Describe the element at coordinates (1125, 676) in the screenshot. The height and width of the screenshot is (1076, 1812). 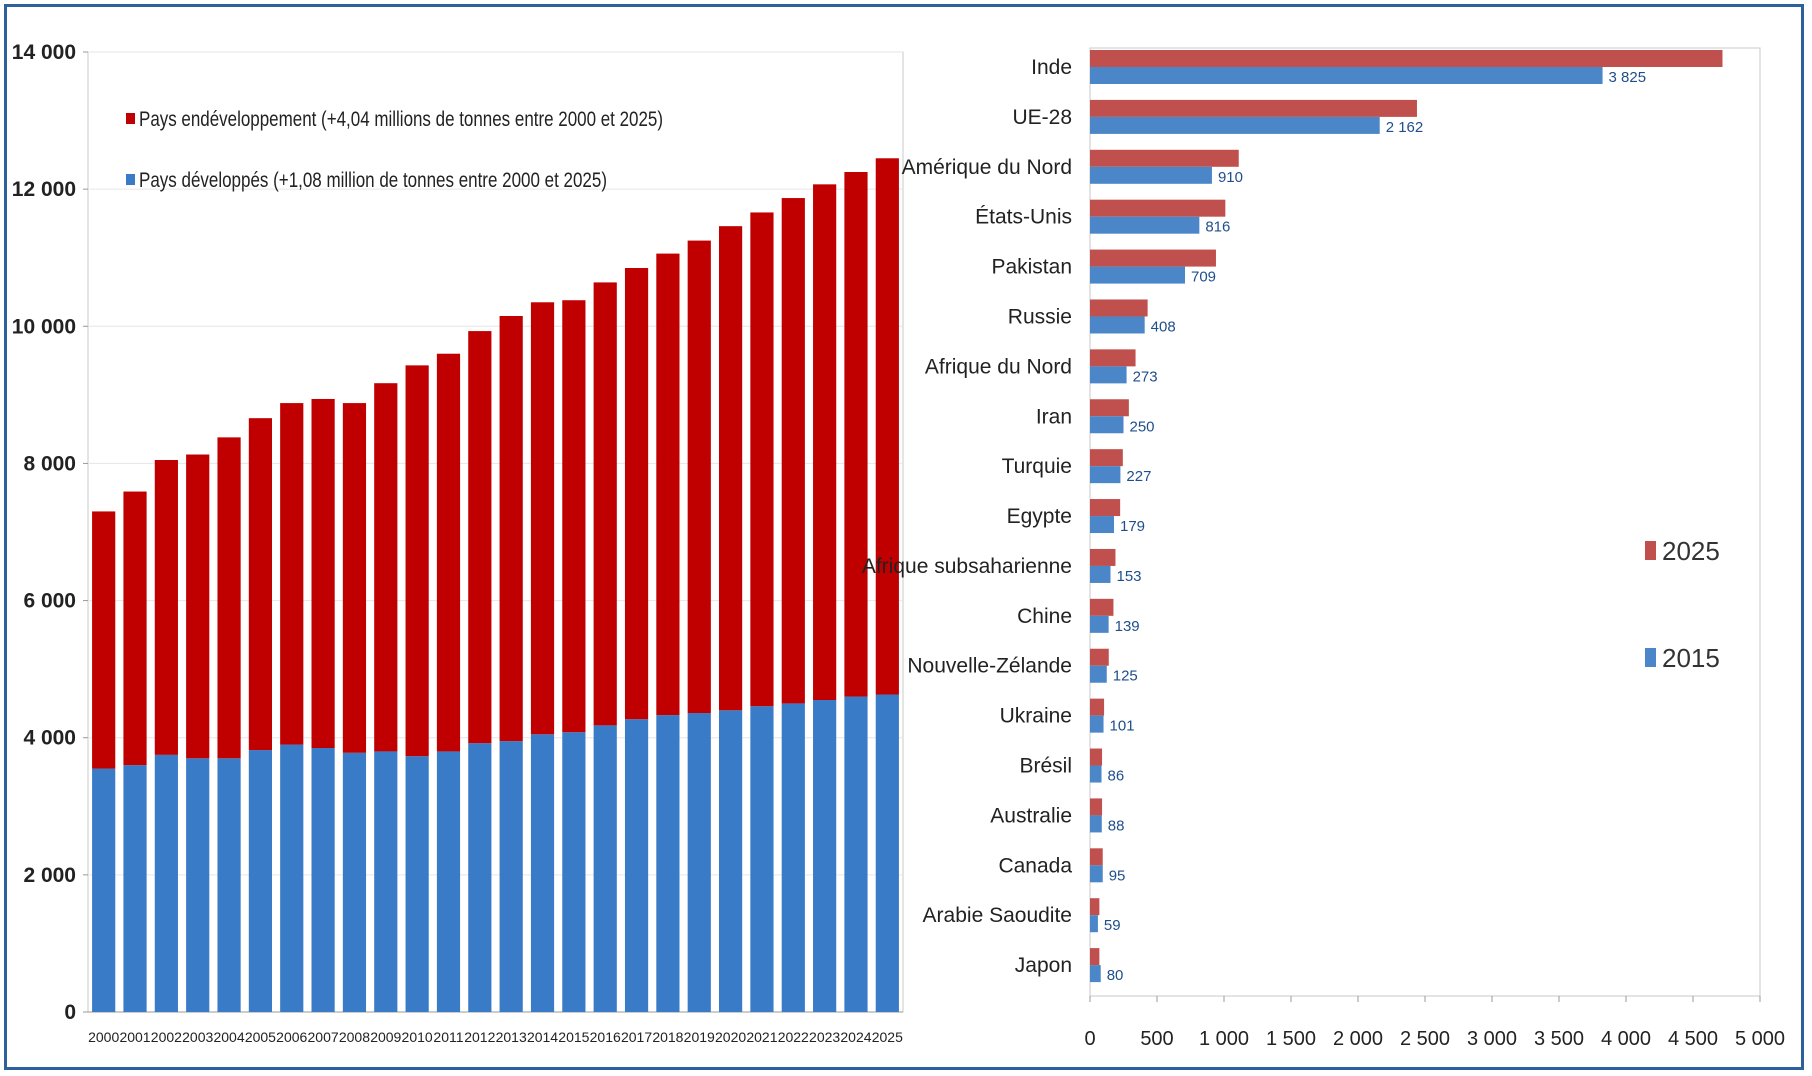
I see `data-label-2015: 125` at that location.